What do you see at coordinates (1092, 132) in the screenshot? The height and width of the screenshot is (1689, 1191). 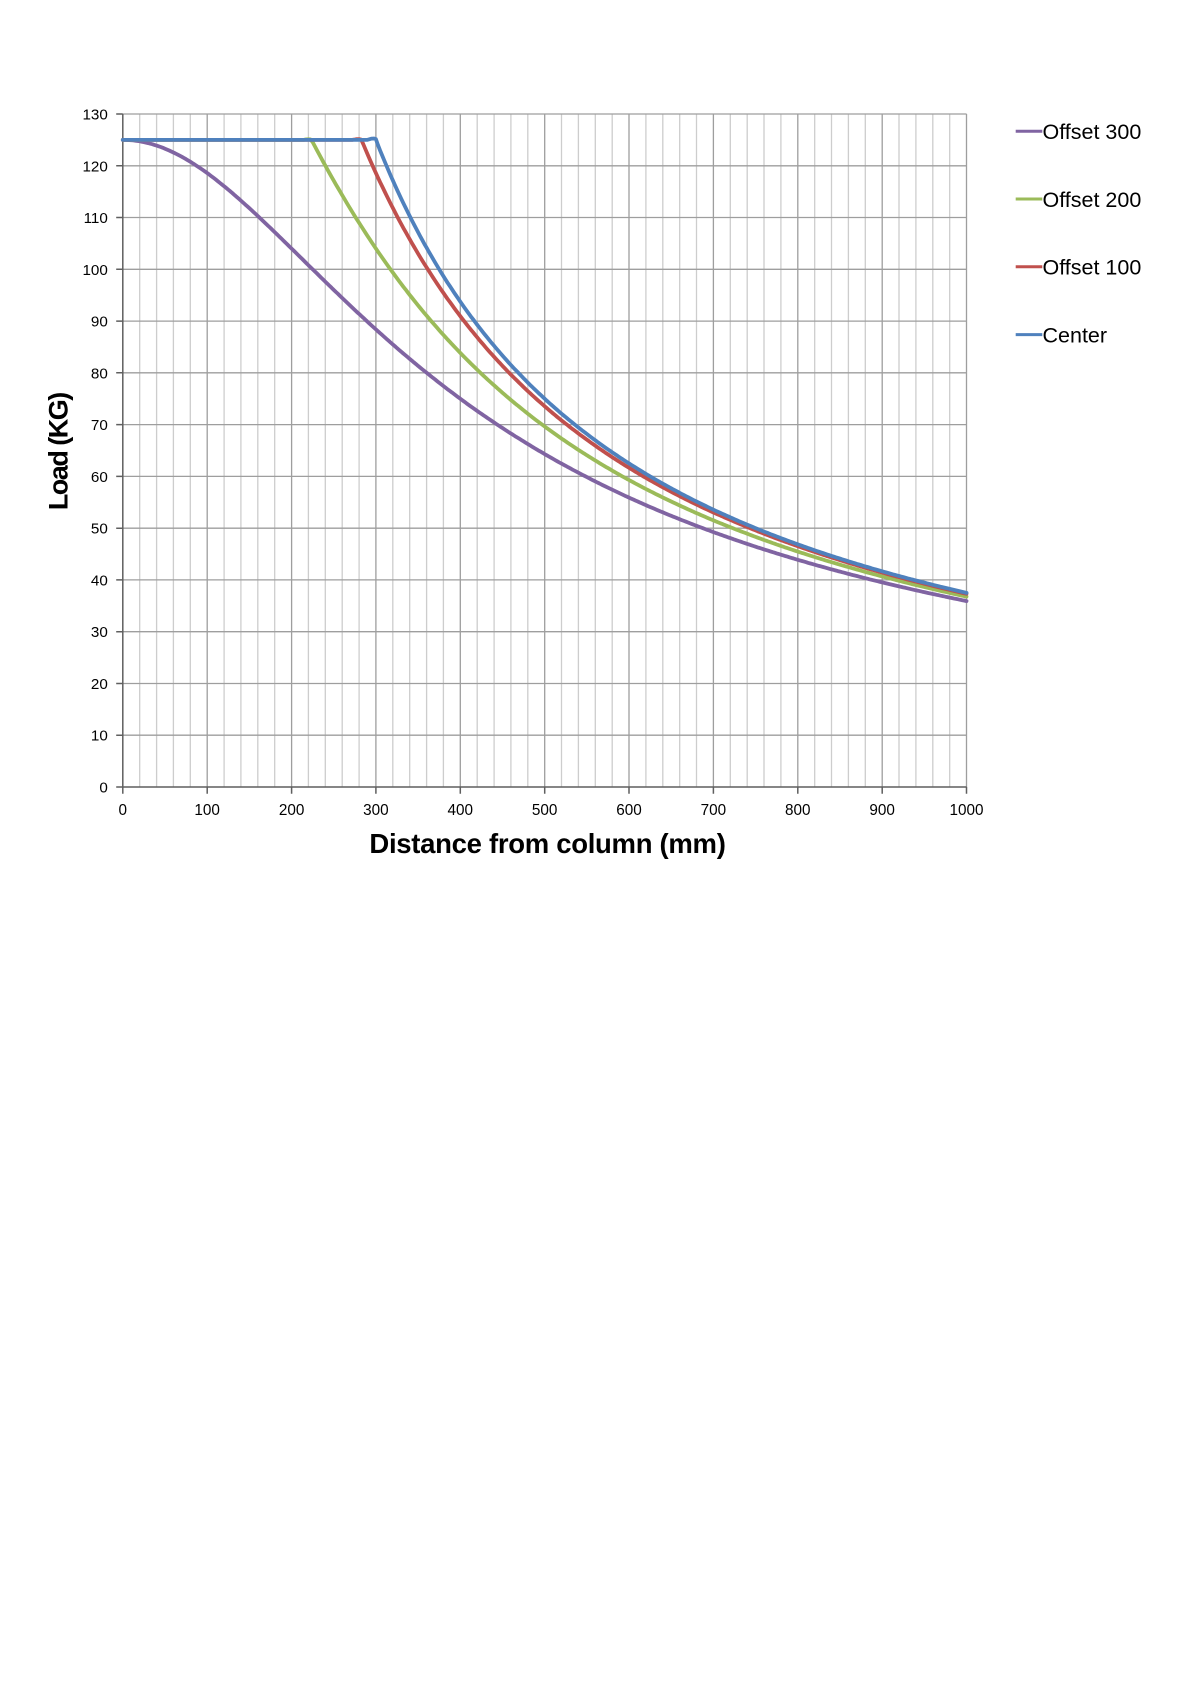 I see `svg-text: Offset 300` at bounding box center [1092, 132].